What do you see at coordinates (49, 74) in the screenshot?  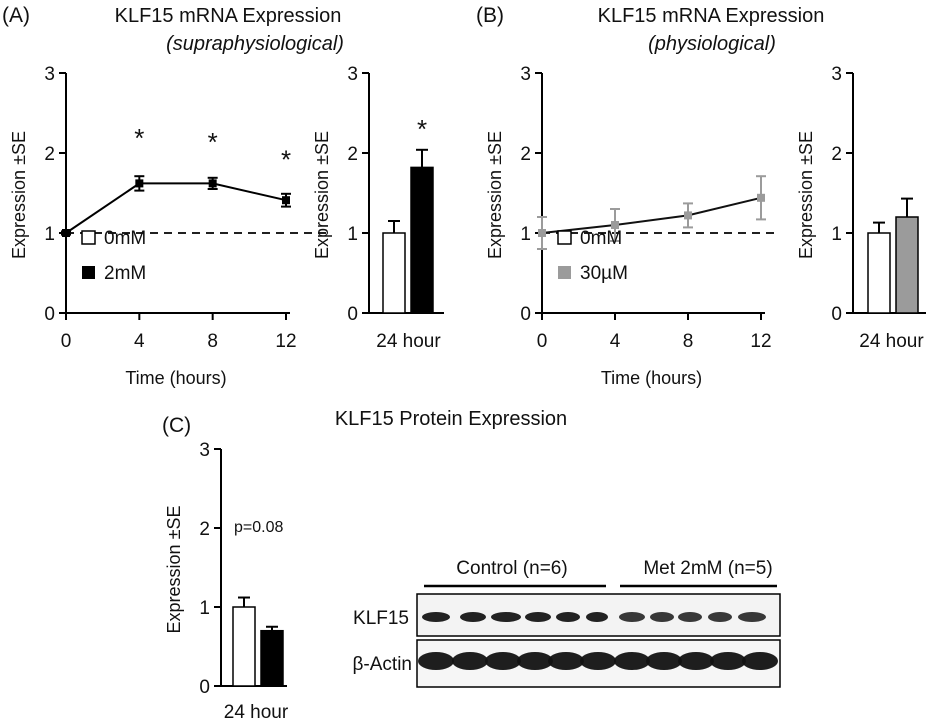 I see `A-line-y-tick-label: 3` at bounding box center [49, 74].